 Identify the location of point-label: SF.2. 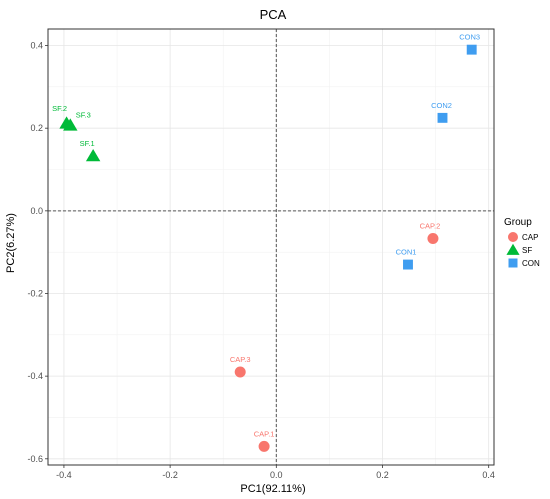
(59, 108).